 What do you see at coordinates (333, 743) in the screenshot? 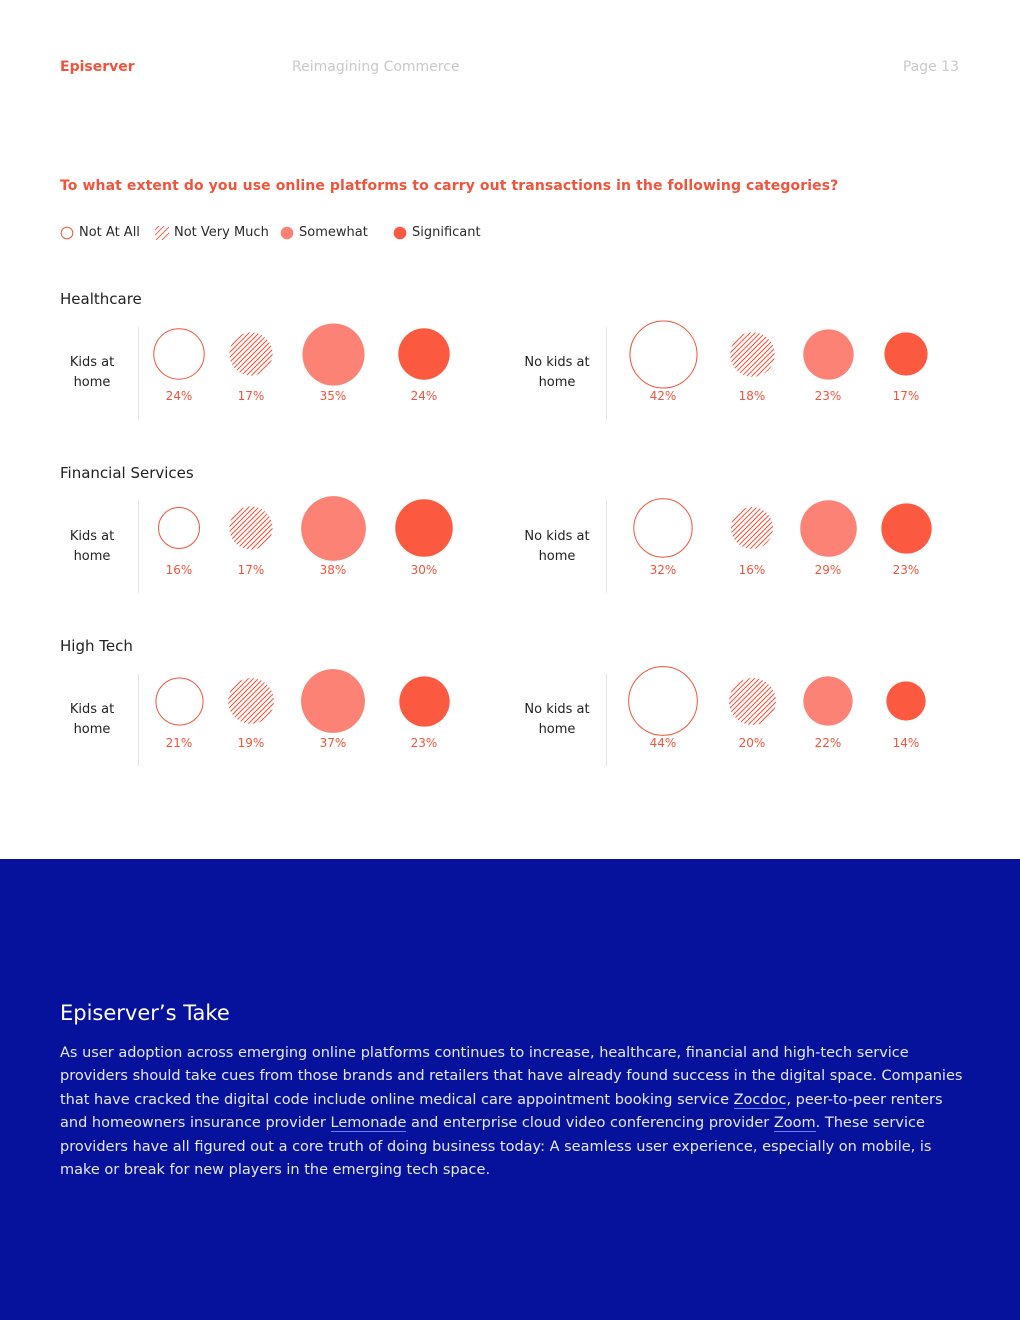
I see `data-label: 37%` at bounding box center [333, 743].